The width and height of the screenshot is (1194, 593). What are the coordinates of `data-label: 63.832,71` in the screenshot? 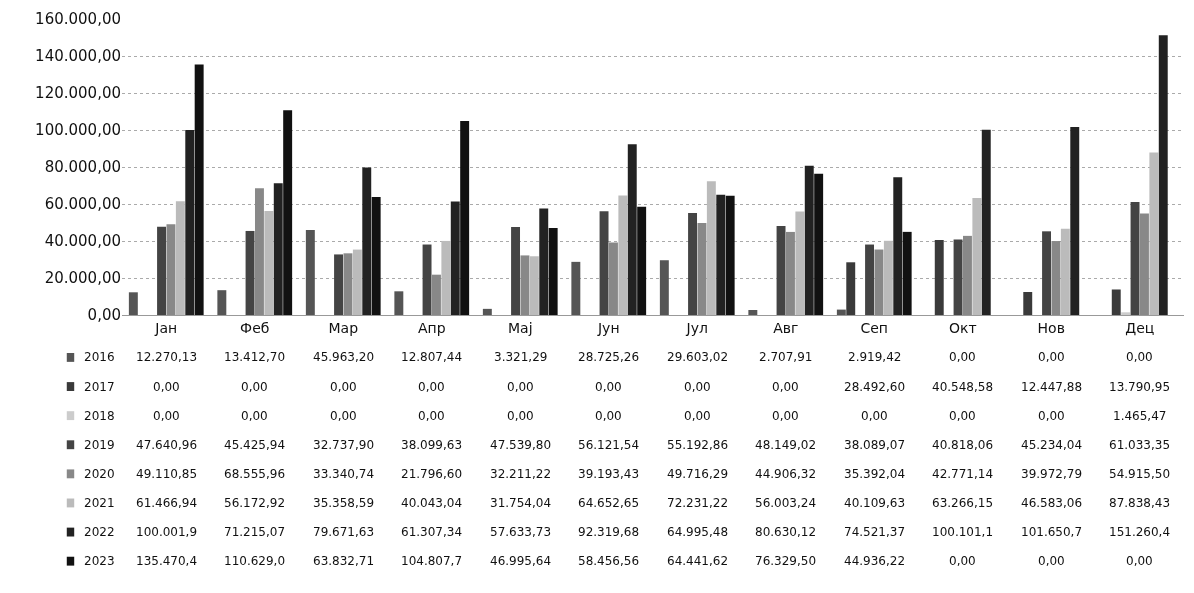 It's located at (344, 561).